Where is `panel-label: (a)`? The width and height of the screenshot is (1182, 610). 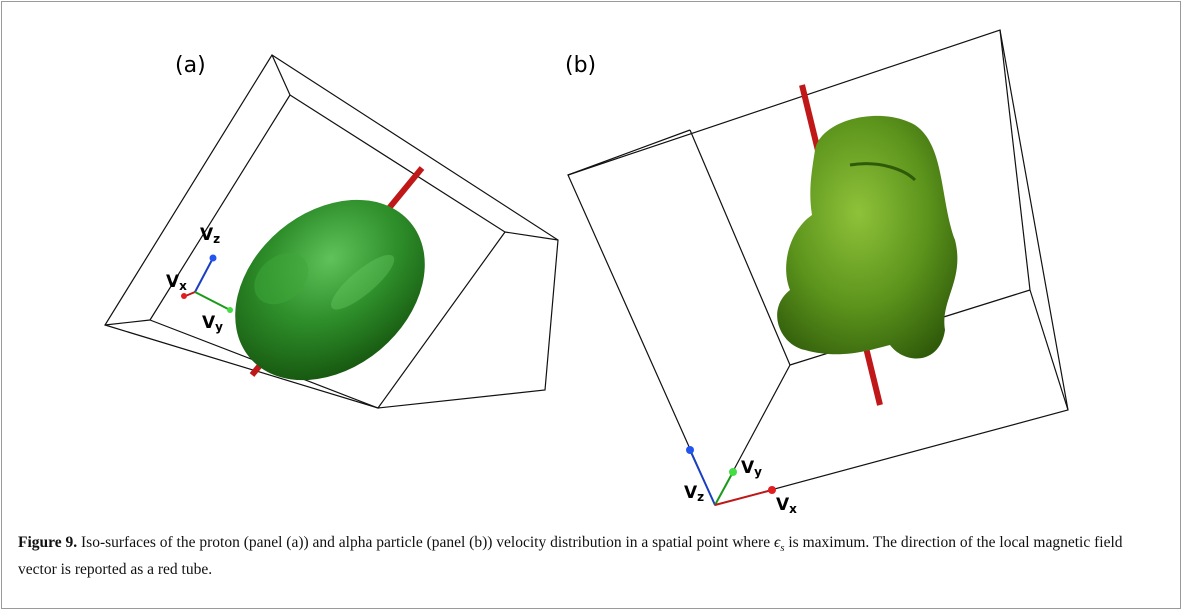
panel-label: (a) is located at coordinates (190, 65).